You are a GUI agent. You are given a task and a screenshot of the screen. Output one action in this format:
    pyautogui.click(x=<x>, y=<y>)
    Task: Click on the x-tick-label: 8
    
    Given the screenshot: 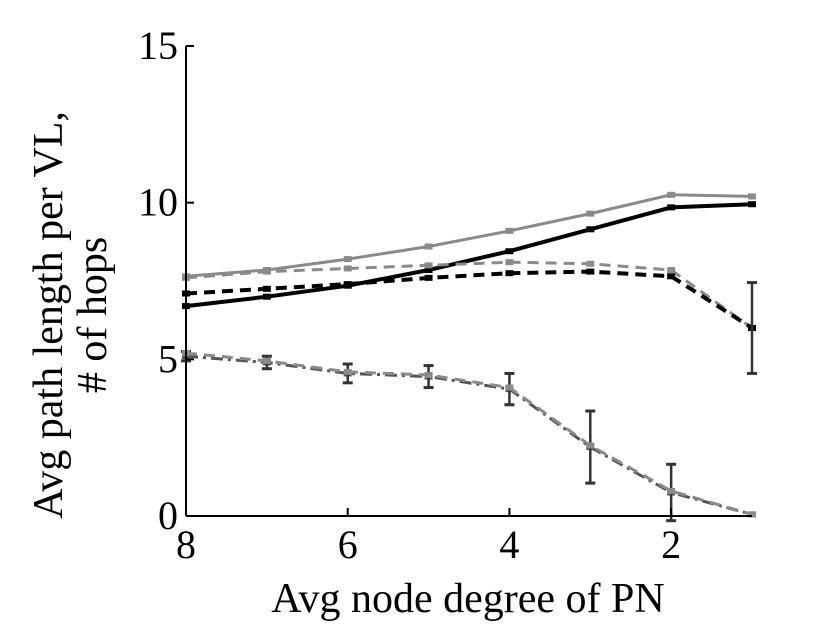 What is the action you would take?
    pyautogui.click(x=186, y=544)
    